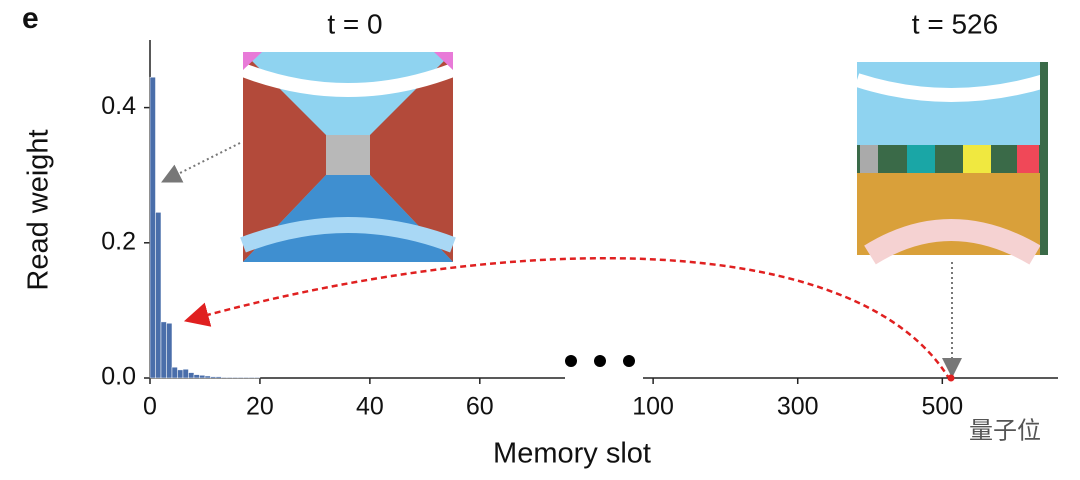  What do you see at coordinates (150, 407) in the screenshot?
I see `x-tick-label: 0` at bounding box center [150, 407].